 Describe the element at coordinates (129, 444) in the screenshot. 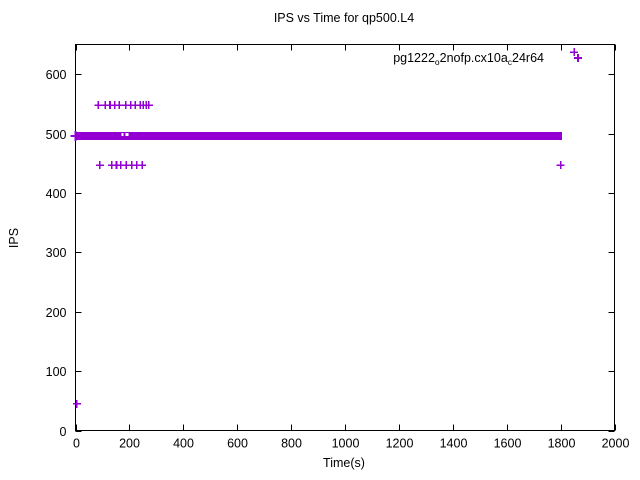

I see `x-tick-label: 200` at that location.